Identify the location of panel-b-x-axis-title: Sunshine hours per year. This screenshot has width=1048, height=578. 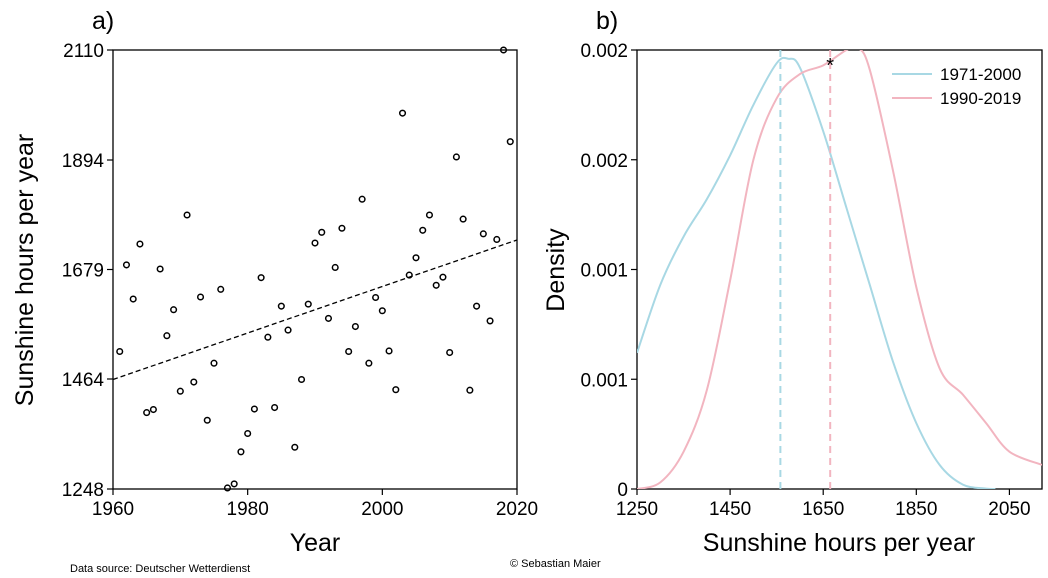
(839, 543).